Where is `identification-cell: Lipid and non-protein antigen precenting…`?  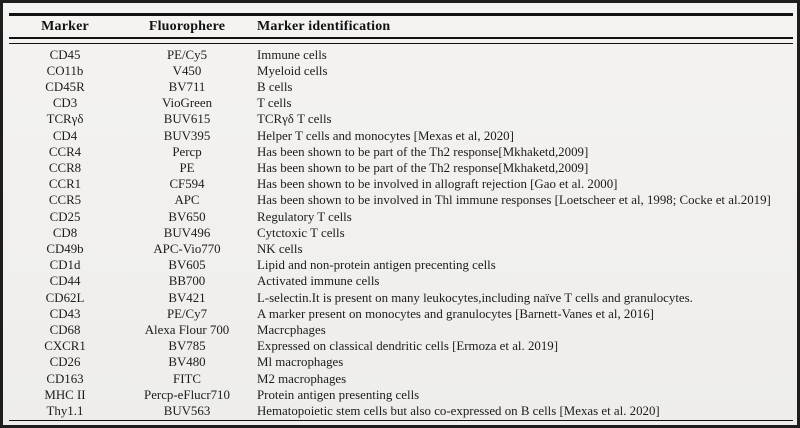 identification-cell: Lipid and non-protein antigen precenting… is located at coordinates (376, 265).